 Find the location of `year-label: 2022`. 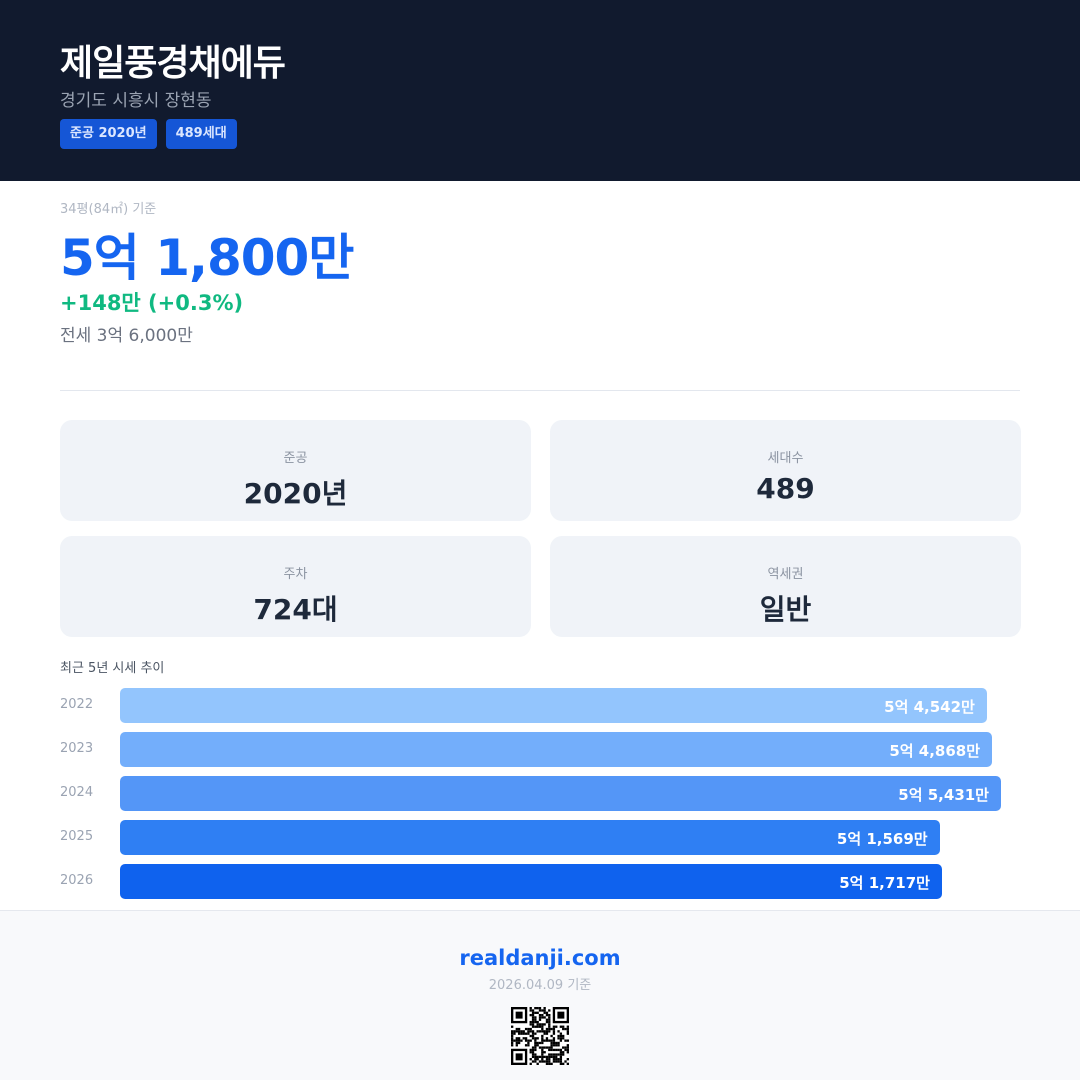

year-label: 2022 is located at coordinates (77, 704).